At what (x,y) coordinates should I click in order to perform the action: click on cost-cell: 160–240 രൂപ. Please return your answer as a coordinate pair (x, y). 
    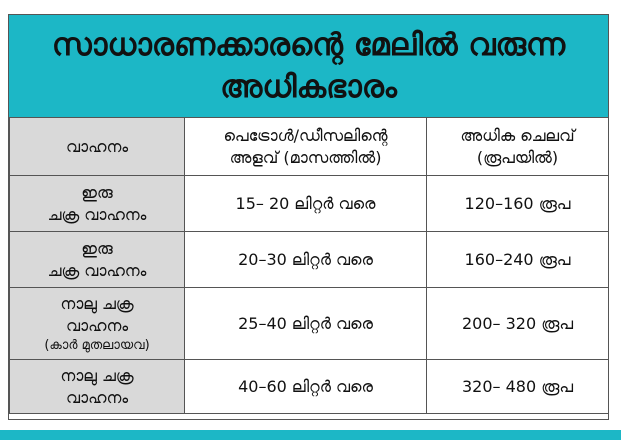
    Looking at the image, I should click on (517, 259).